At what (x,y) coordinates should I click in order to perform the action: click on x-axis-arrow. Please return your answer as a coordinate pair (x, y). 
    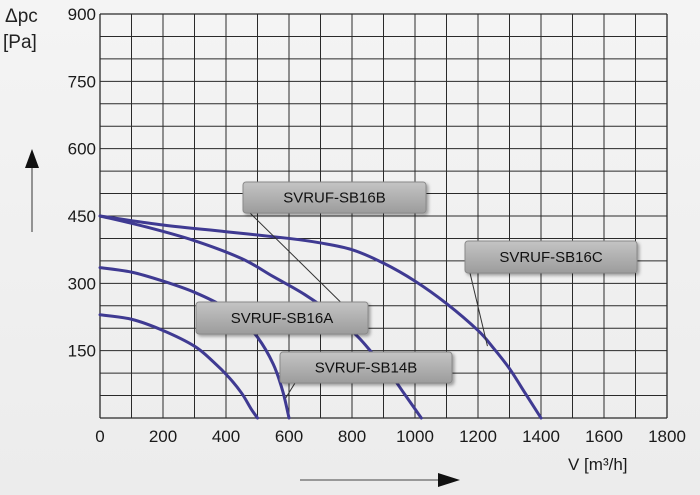
    Looking at the image, I should click on (380, 480).